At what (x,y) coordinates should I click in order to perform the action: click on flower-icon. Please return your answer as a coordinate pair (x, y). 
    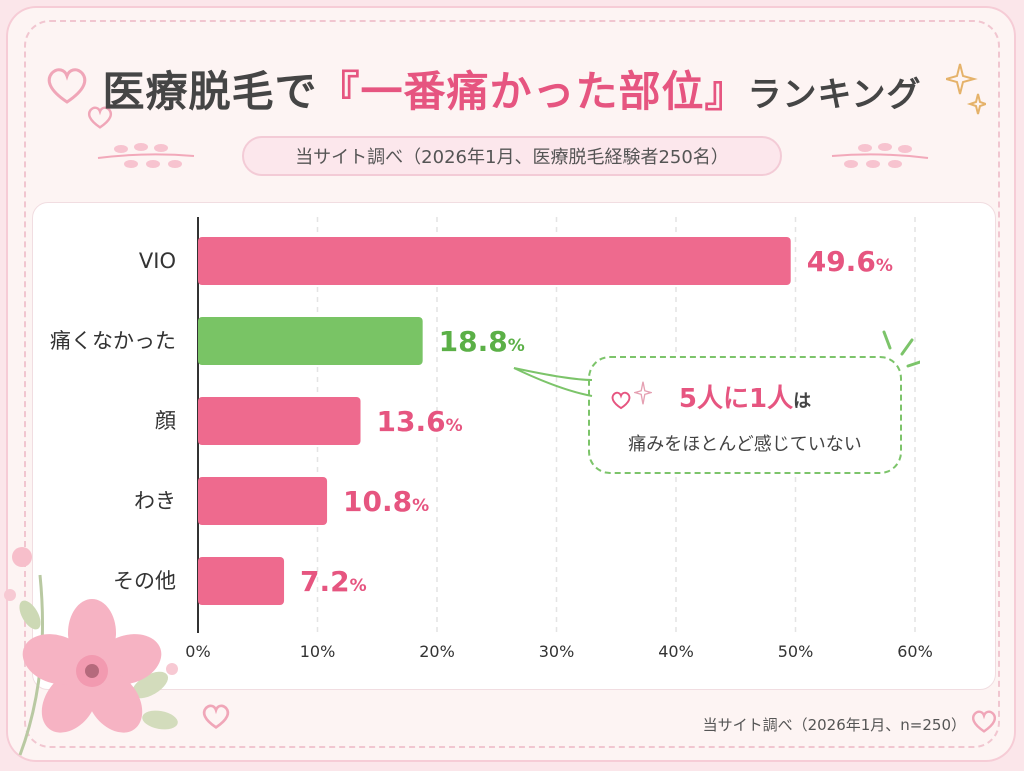
    Looking at the image, I should click on (91, 651).